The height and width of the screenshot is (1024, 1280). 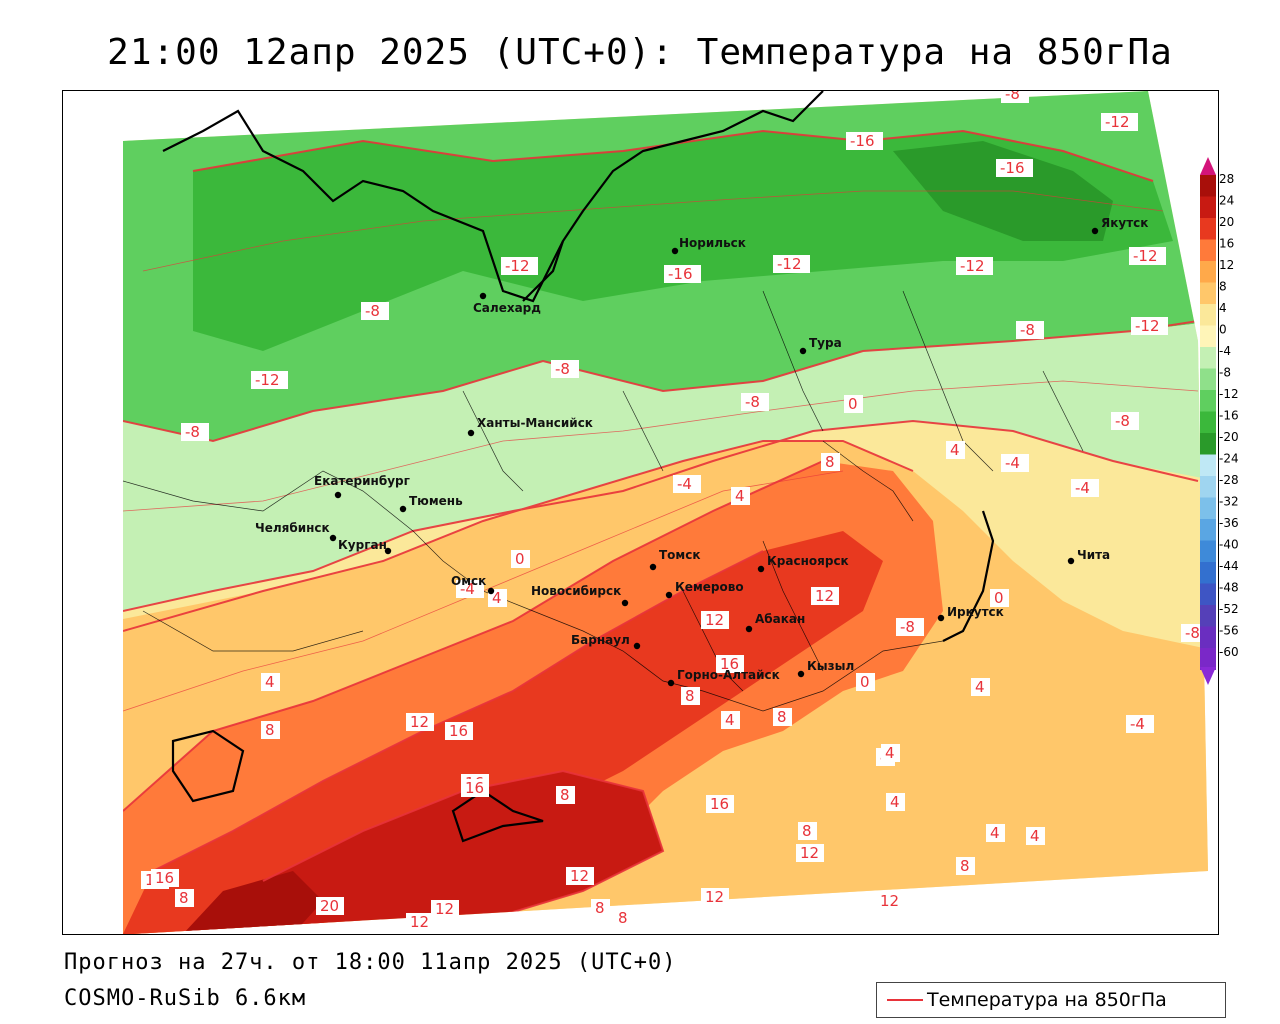 I want to click on city-label: Тюмень, so click(x=436, y=501).